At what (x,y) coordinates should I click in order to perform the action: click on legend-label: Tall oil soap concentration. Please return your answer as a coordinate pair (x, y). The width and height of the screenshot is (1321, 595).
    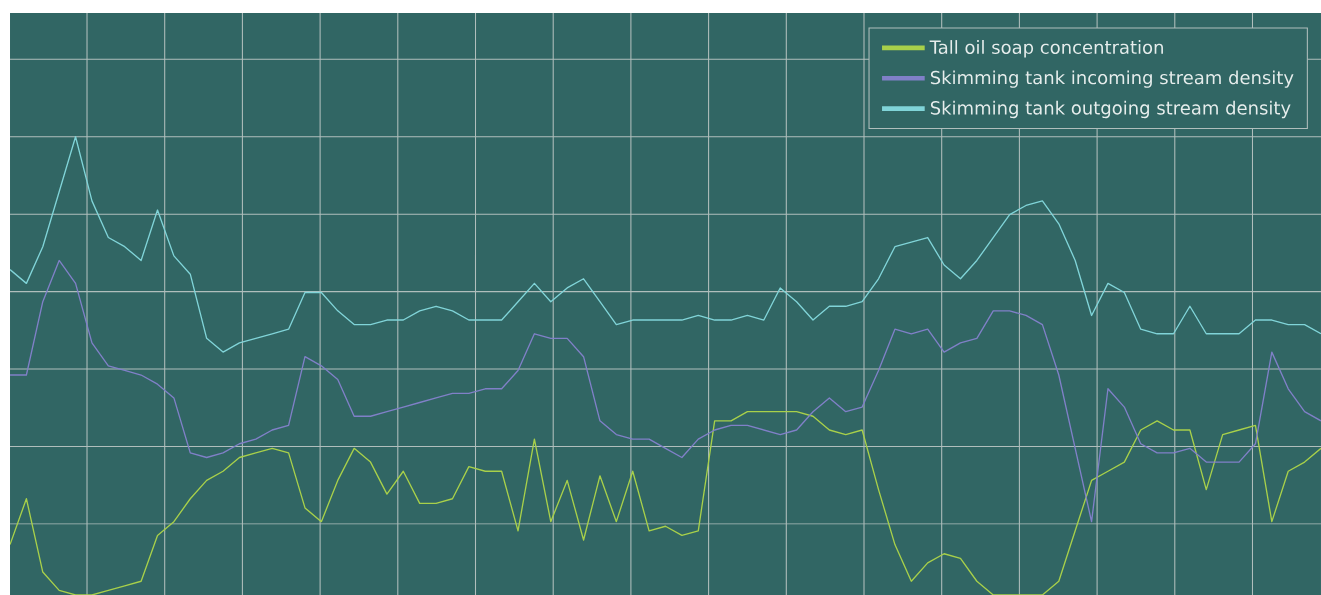
    Looking at the image, I should click on (1046, 49).